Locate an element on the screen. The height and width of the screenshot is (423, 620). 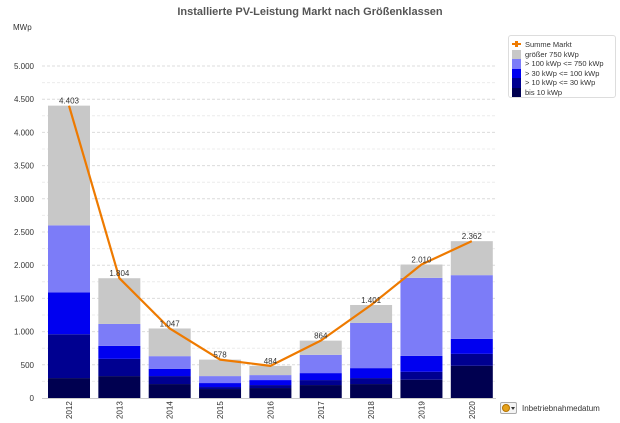
legend-item-sum: Summe Markt is located at coordinates (563, 45).